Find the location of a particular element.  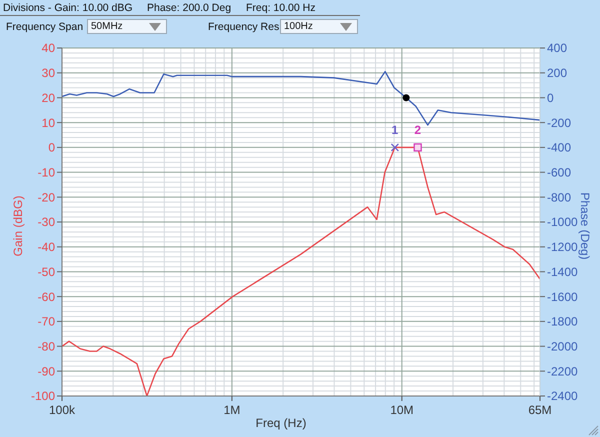

y2-tick-label: -1800 is located at coordinates (562, 321).